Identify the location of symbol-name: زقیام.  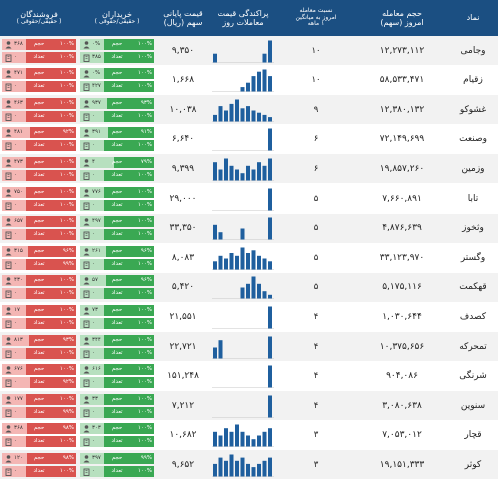
(473, 80).